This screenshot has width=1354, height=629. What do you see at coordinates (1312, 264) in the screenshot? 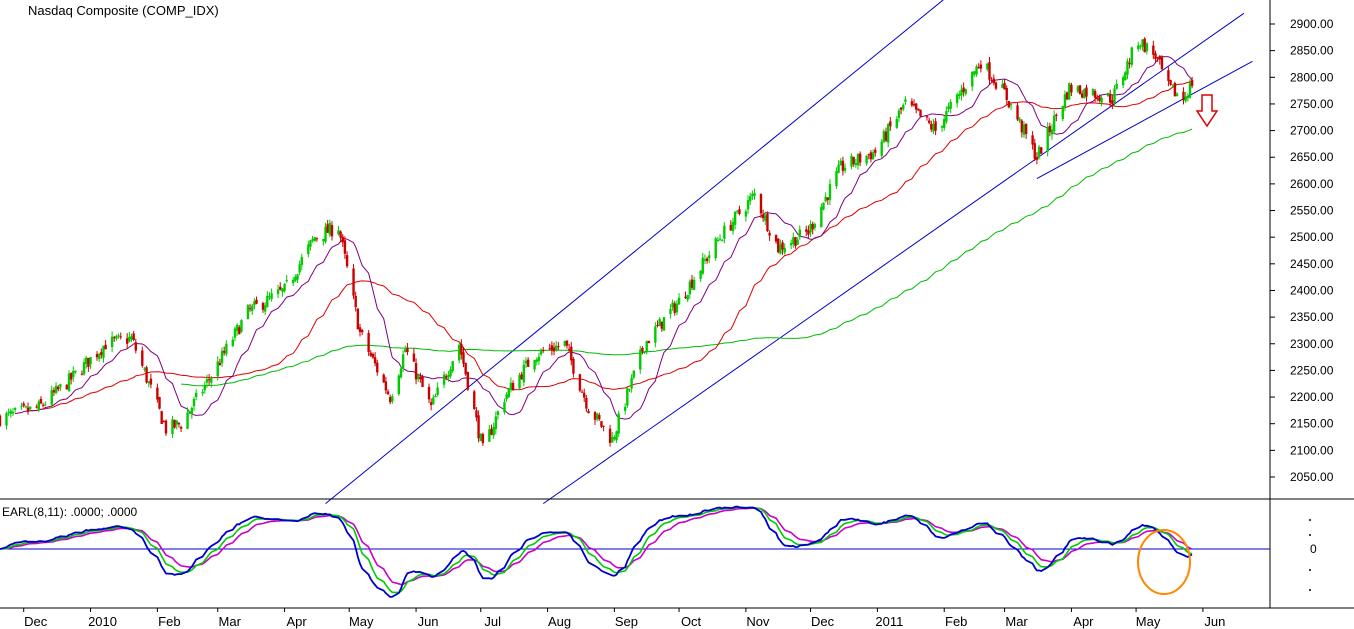
I see `y-tick-label: 2450.00` at bounding box center [1312, 264].